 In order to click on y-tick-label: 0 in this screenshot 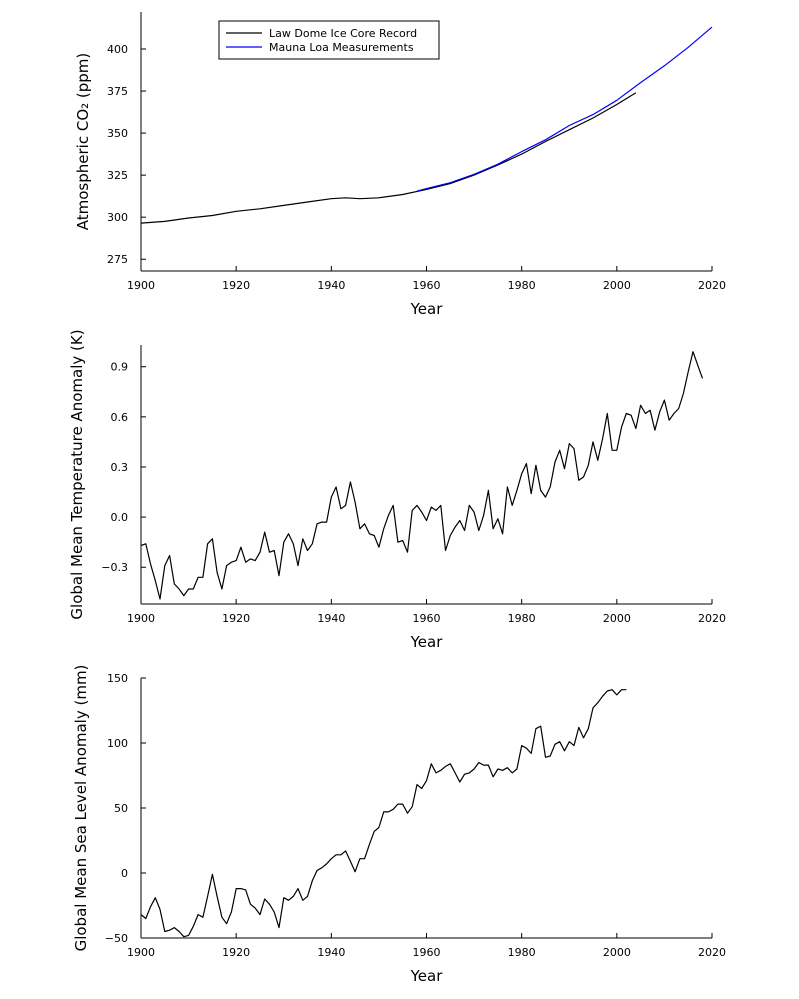, I will do `click(124, 873)`.